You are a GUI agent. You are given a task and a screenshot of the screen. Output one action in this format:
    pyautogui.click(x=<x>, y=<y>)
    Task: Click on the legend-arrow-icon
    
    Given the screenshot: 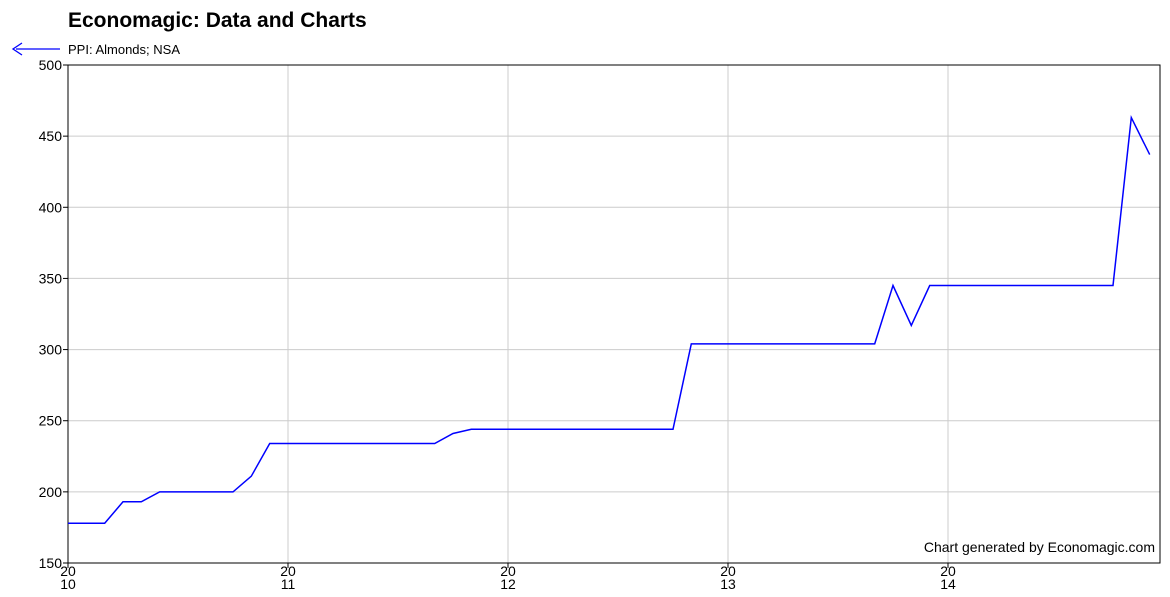 What is the action you would take?
    pyautogui.click(x=17, y=49)
    